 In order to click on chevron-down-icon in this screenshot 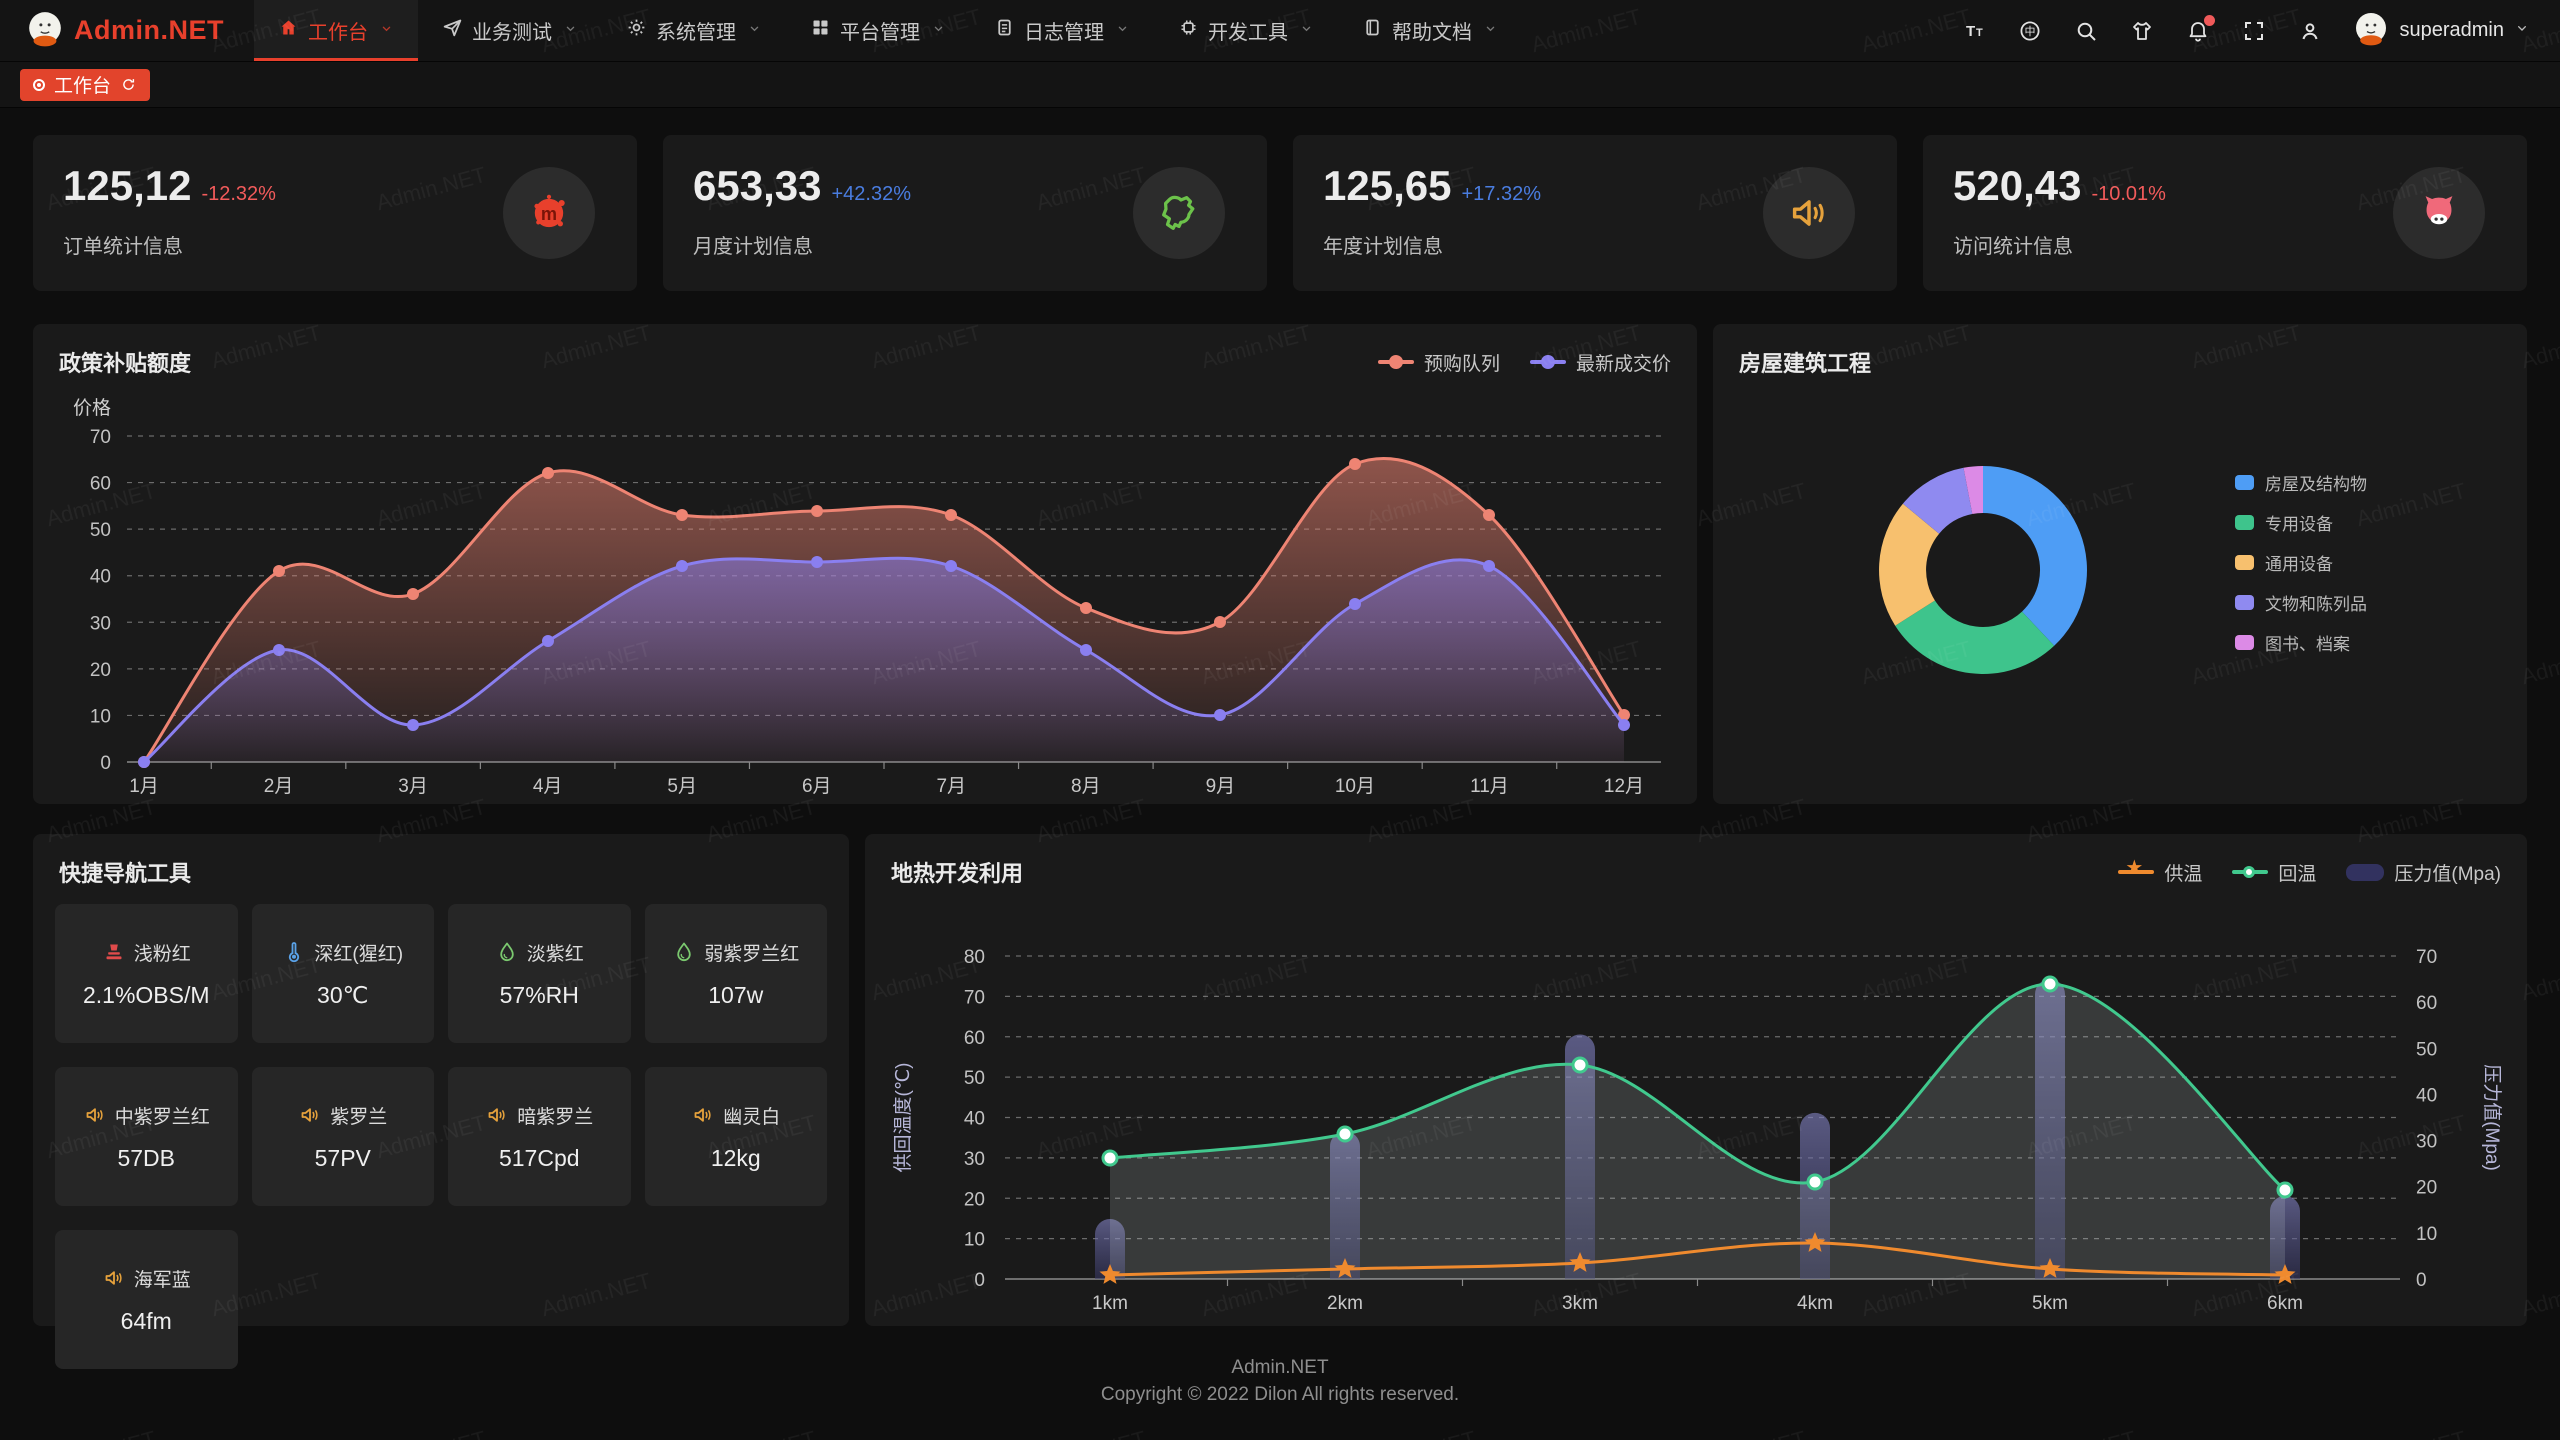, I will do `click(2522, 30)`.